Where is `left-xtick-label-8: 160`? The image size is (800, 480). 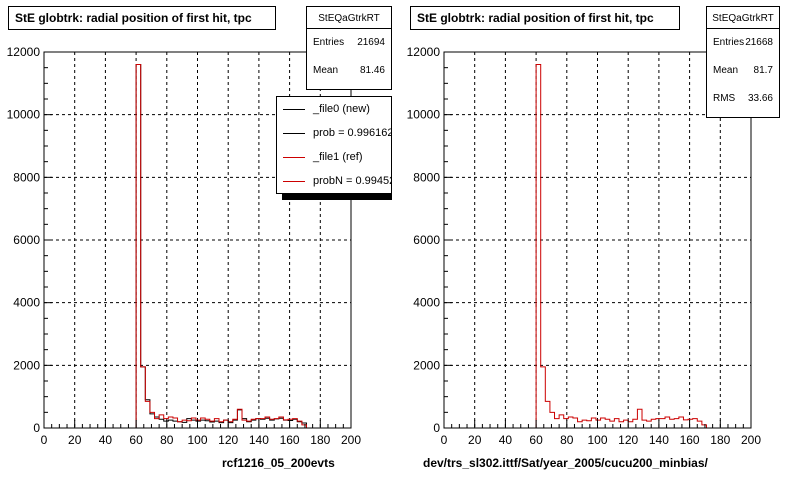
left-xtick-label-8: 160 is located at coordinates (290, 440).